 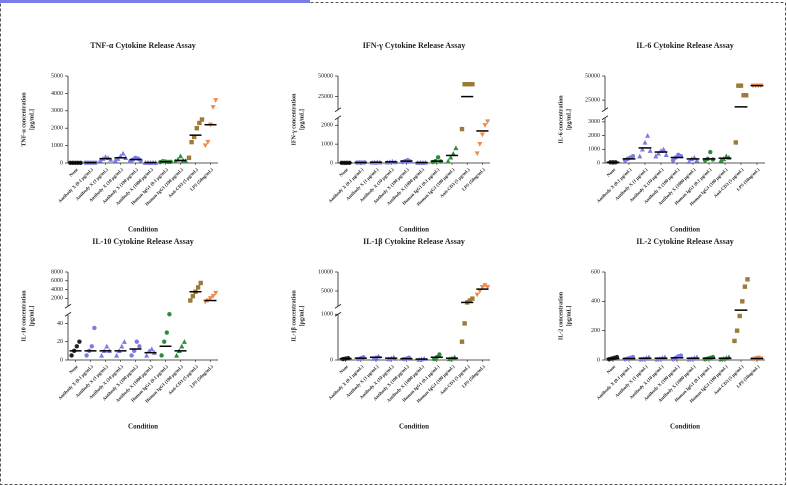 I want to click on chart-title: IFN-γ Cytokine Release Assay, so click(x=414, y=45).